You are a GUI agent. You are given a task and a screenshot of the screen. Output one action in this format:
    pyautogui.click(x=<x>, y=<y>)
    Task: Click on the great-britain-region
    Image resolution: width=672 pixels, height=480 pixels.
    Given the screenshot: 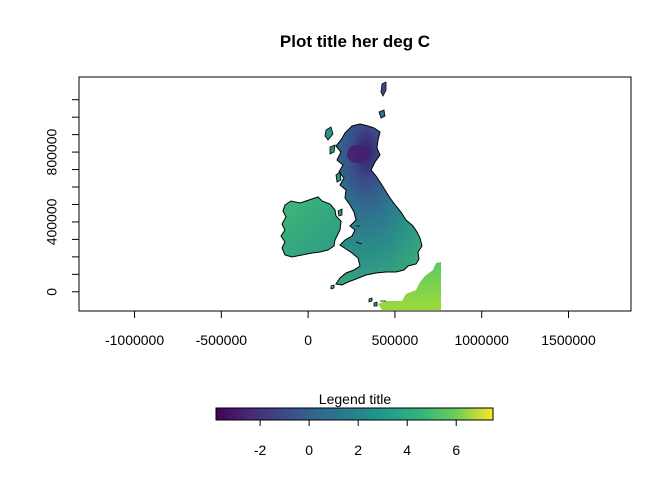 What is the action you would take?
    pyautogui.click(x=379, y=204)
    